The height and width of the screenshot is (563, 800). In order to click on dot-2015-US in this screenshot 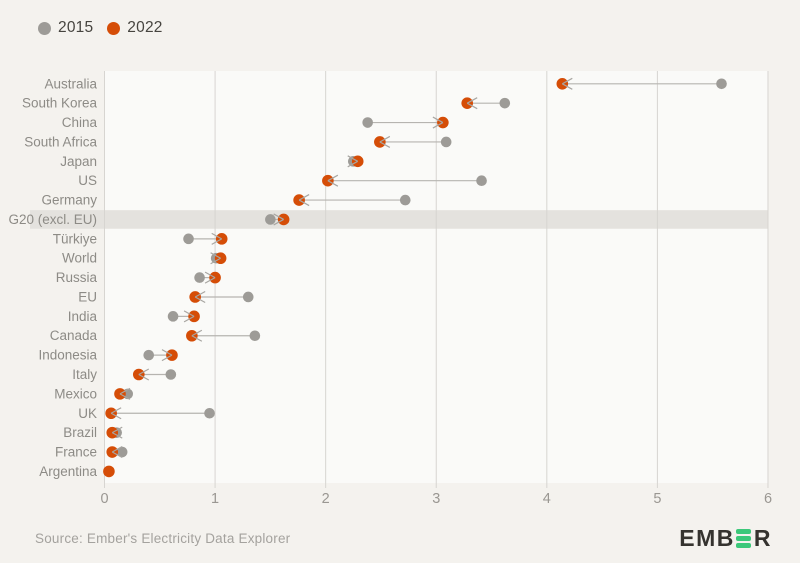, I will do `click(481, 180)`.